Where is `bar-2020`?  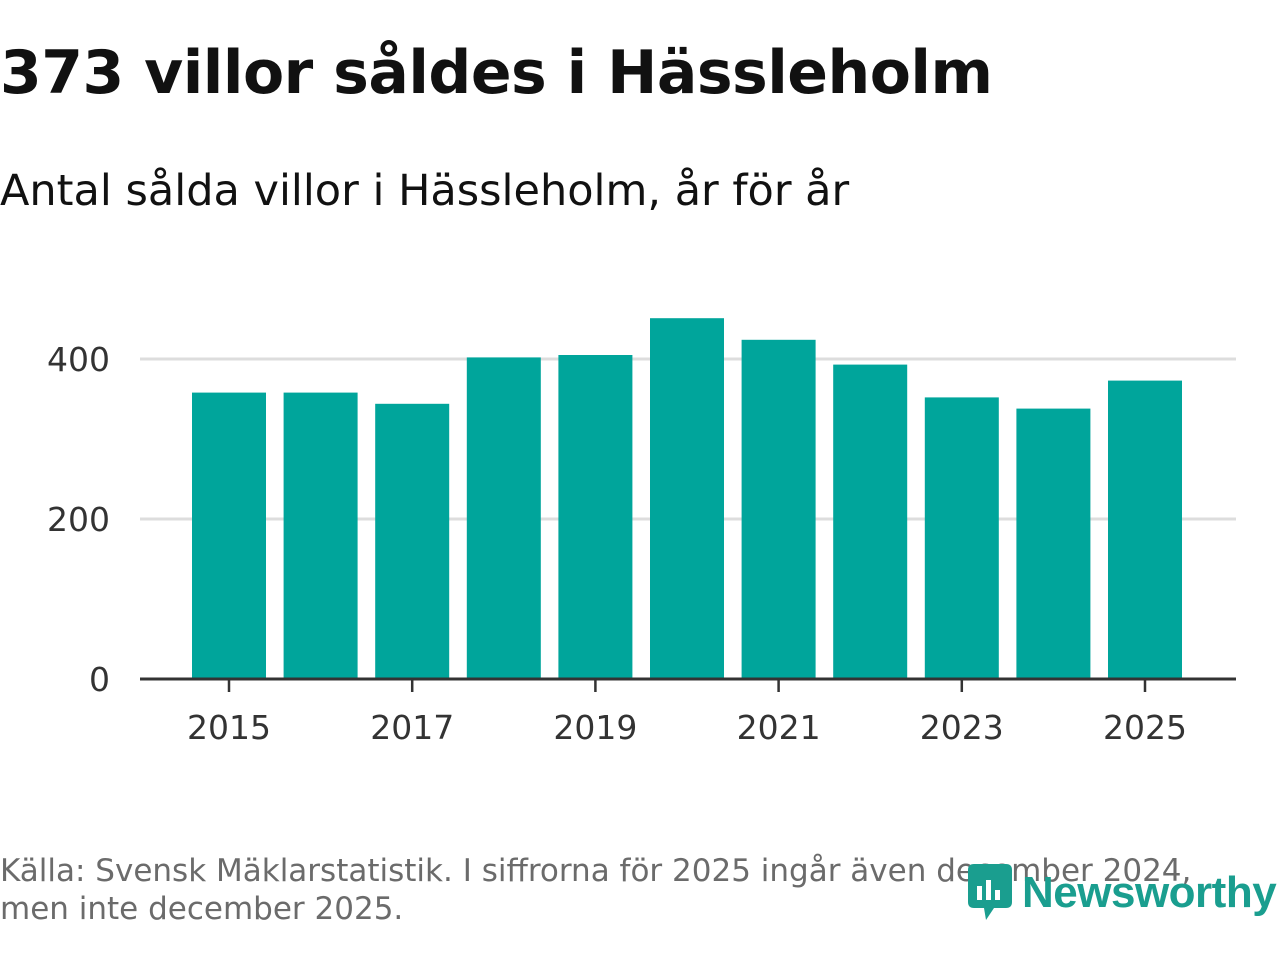
bar-2020 is located at coordinates (687, 498).